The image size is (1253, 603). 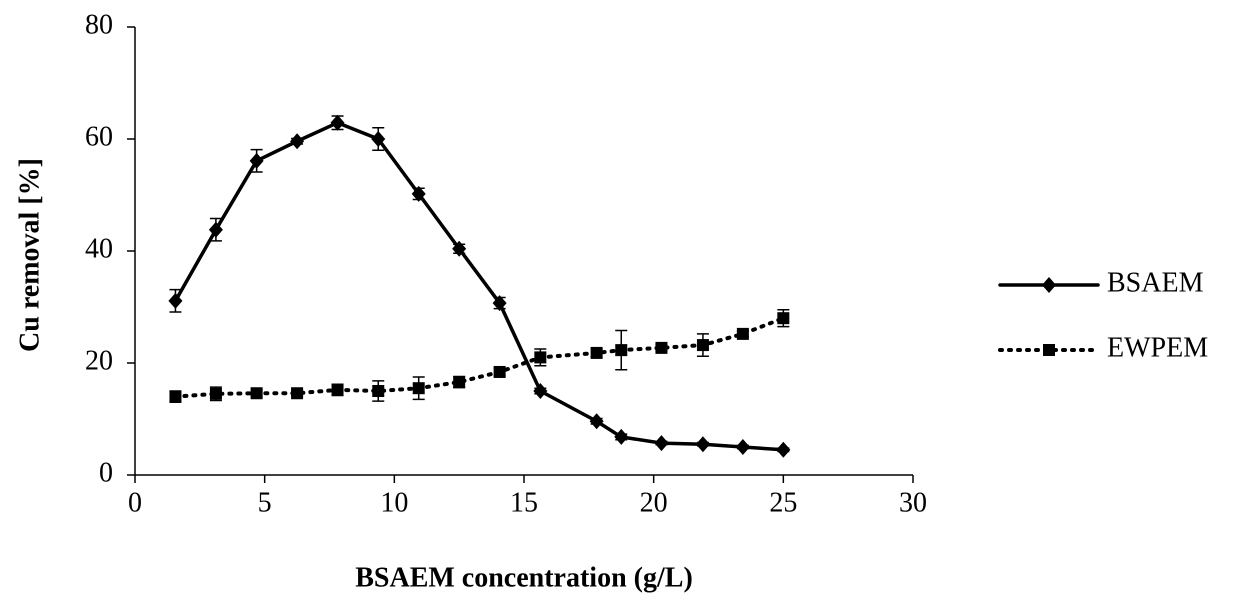 What do you see at coordinates (524, 502) in the screenshot?
I see `x-tick-label: 15` at bounding box center [524, 502].